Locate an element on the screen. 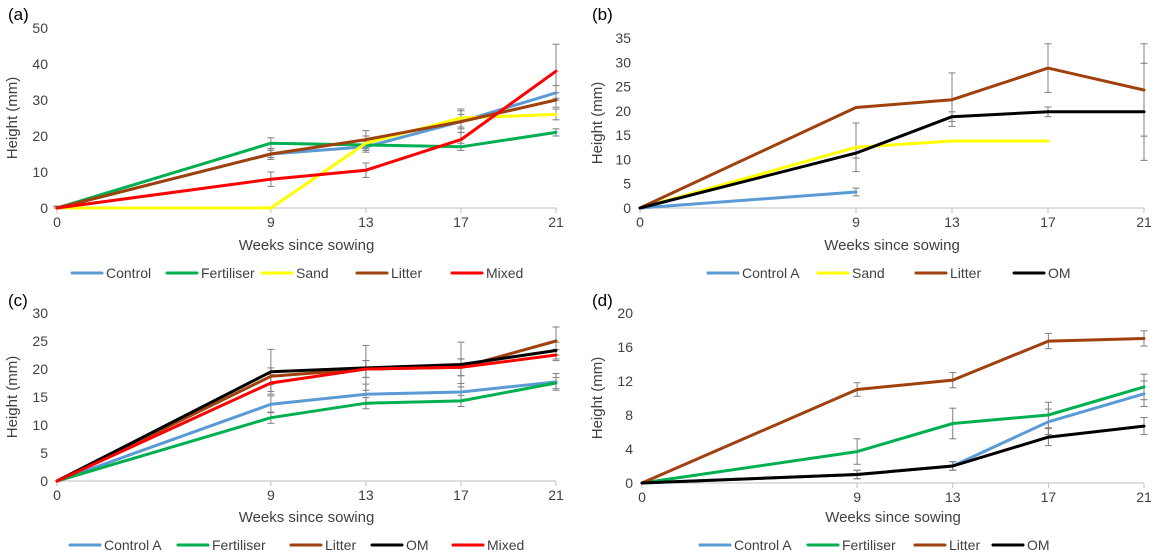  legend-item: Control is located at coordinates (110, 273).